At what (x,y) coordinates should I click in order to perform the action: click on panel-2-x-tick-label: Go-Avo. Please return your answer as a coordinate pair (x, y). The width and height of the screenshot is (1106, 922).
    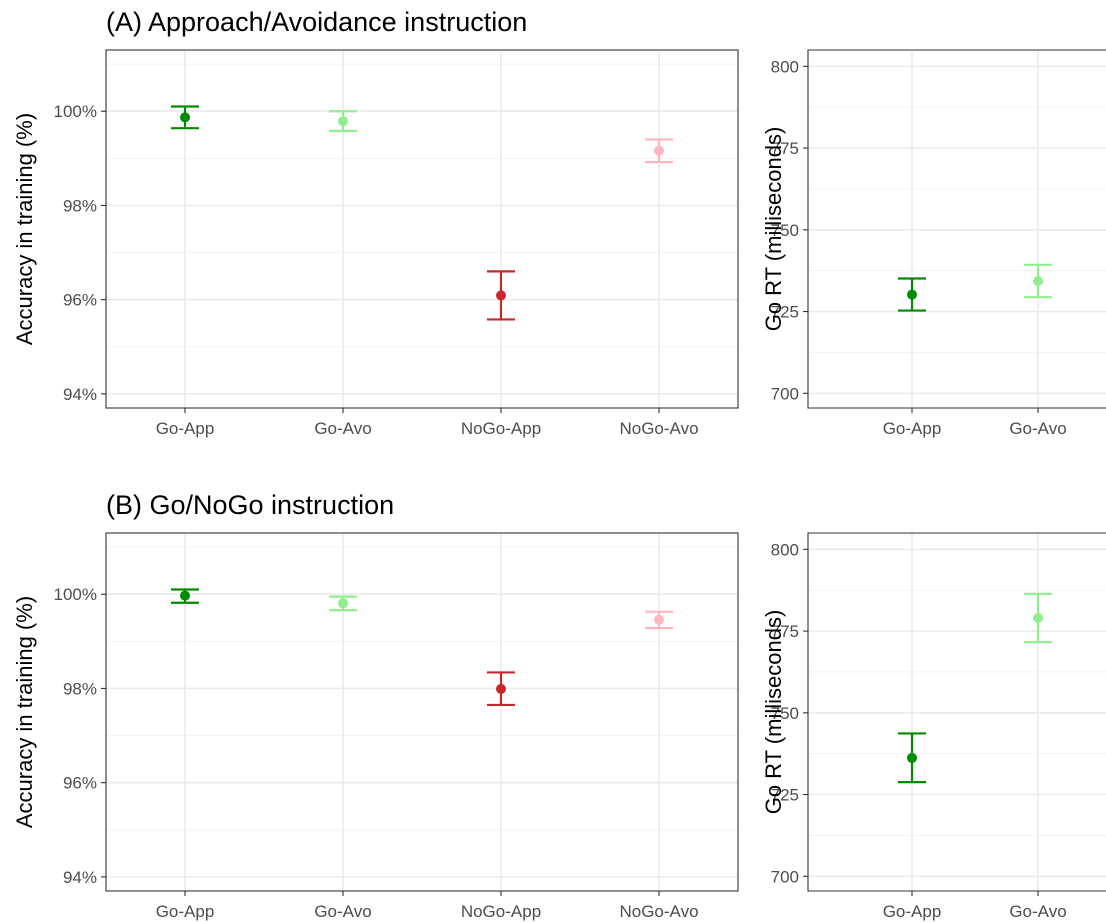
    Looking at the image, I should click on (1037, 428).